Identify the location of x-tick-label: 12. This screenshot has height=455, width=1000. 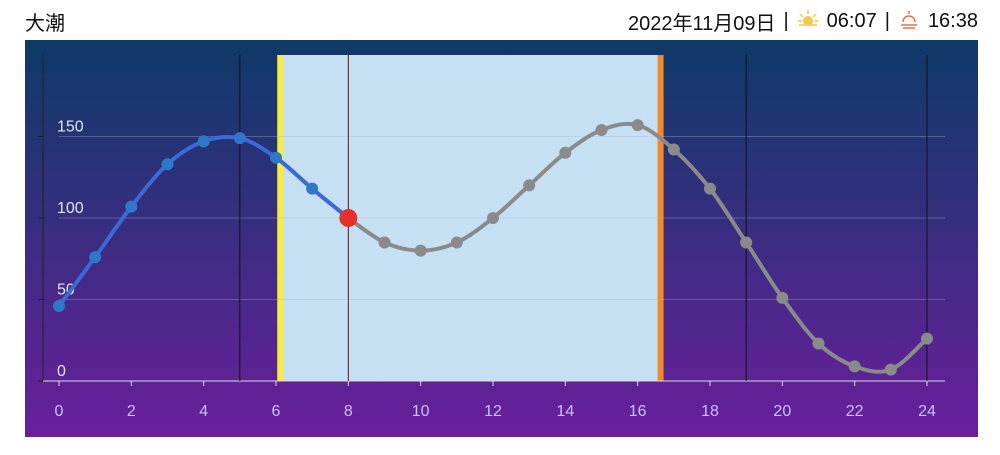
(493, 411).